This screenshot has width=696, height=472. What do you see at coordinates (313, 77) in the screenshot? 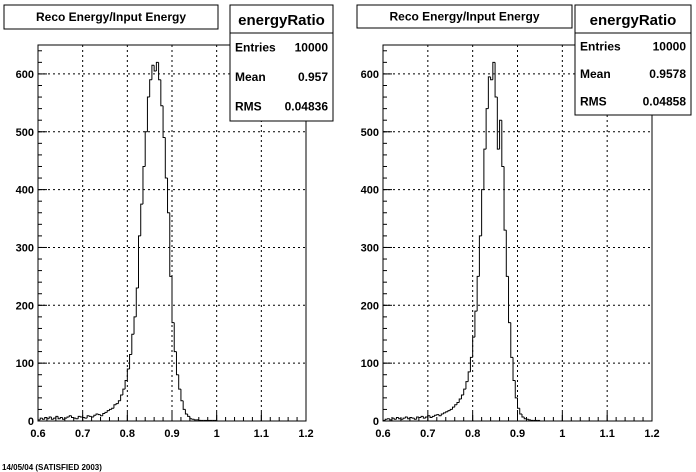
I see `stats-value: 0.957` at bounding box center [313, 77].